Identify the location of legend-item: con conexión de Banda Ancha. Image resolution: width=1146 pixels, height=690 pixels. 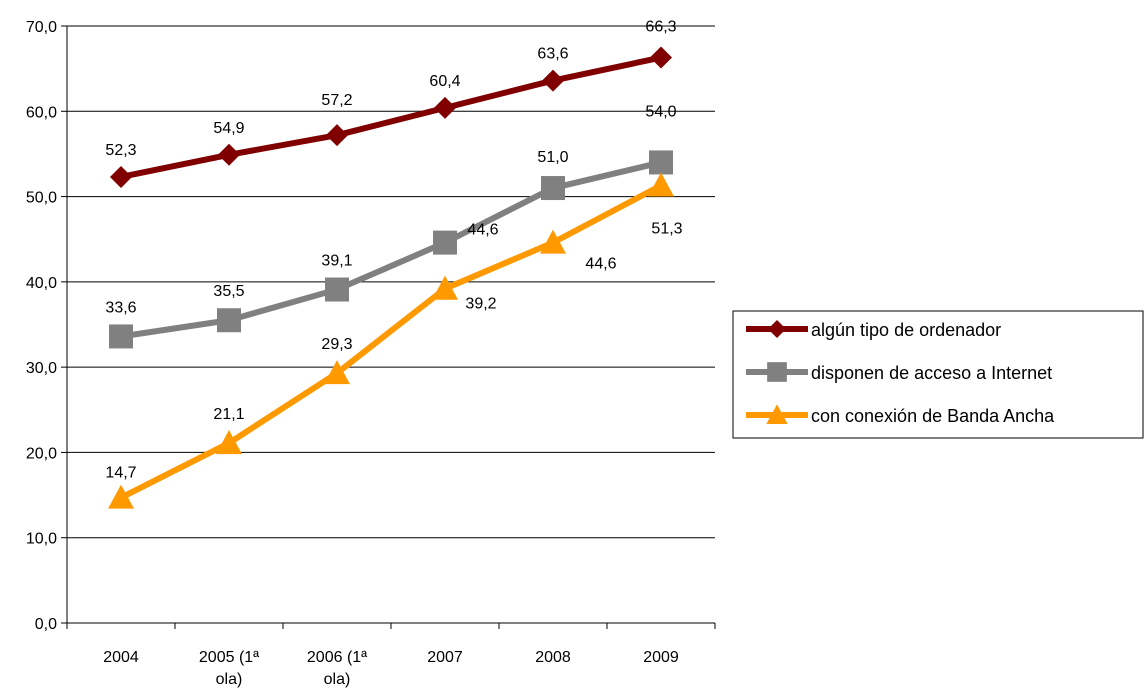
(900, 415).